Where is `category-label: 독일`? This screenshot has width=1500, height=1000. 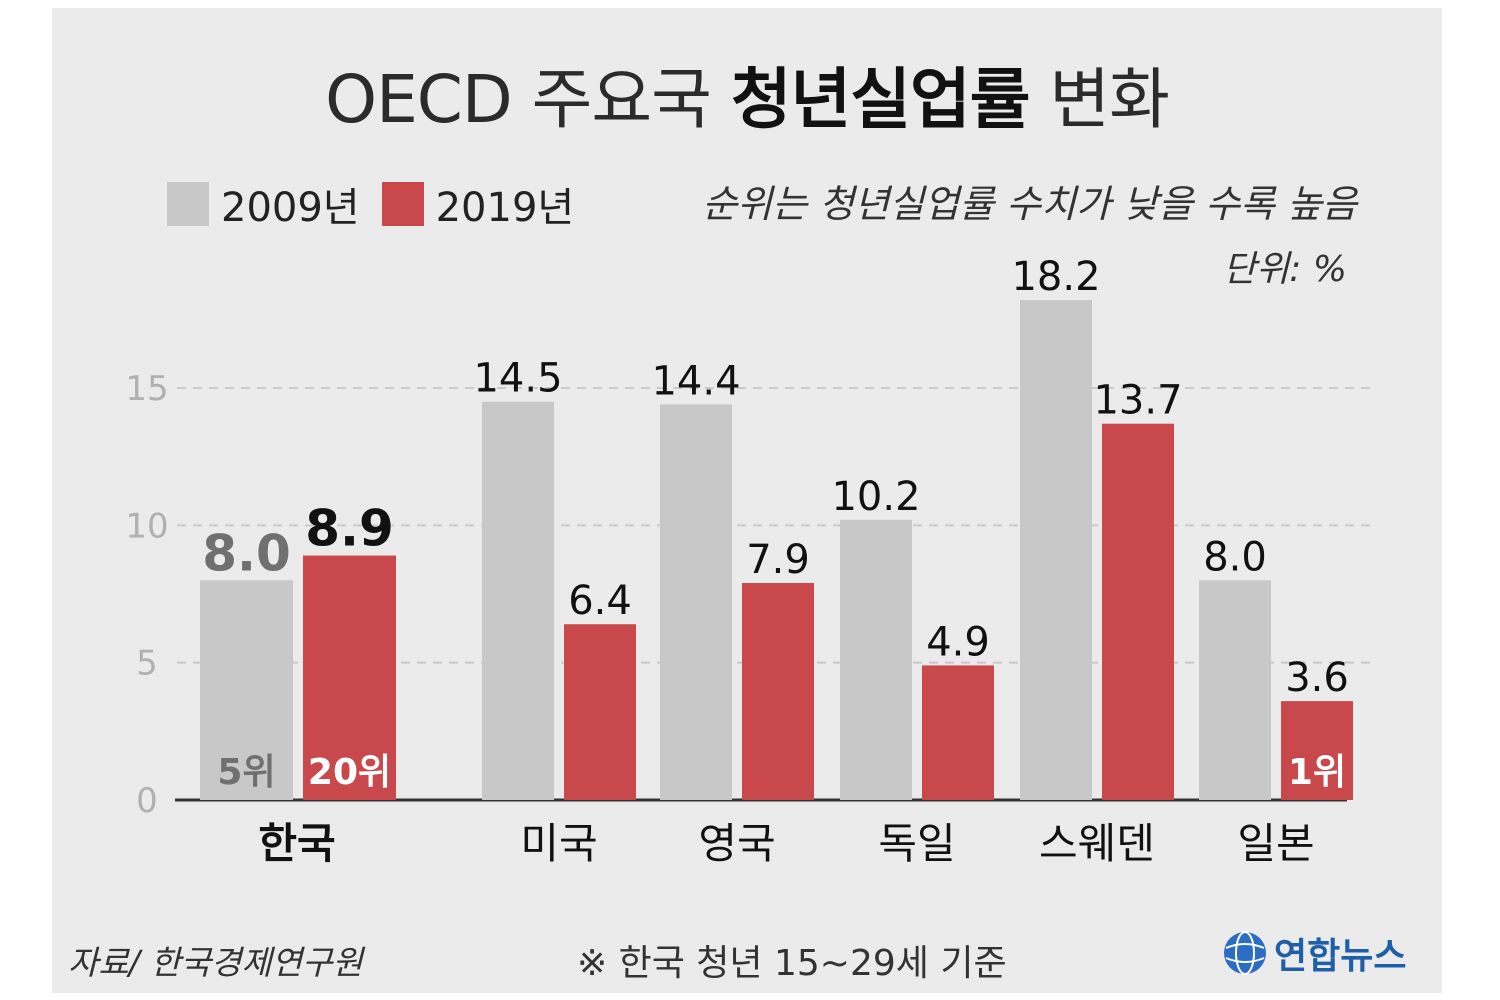
category-label: 독일 is located at coordinates (916, 843).